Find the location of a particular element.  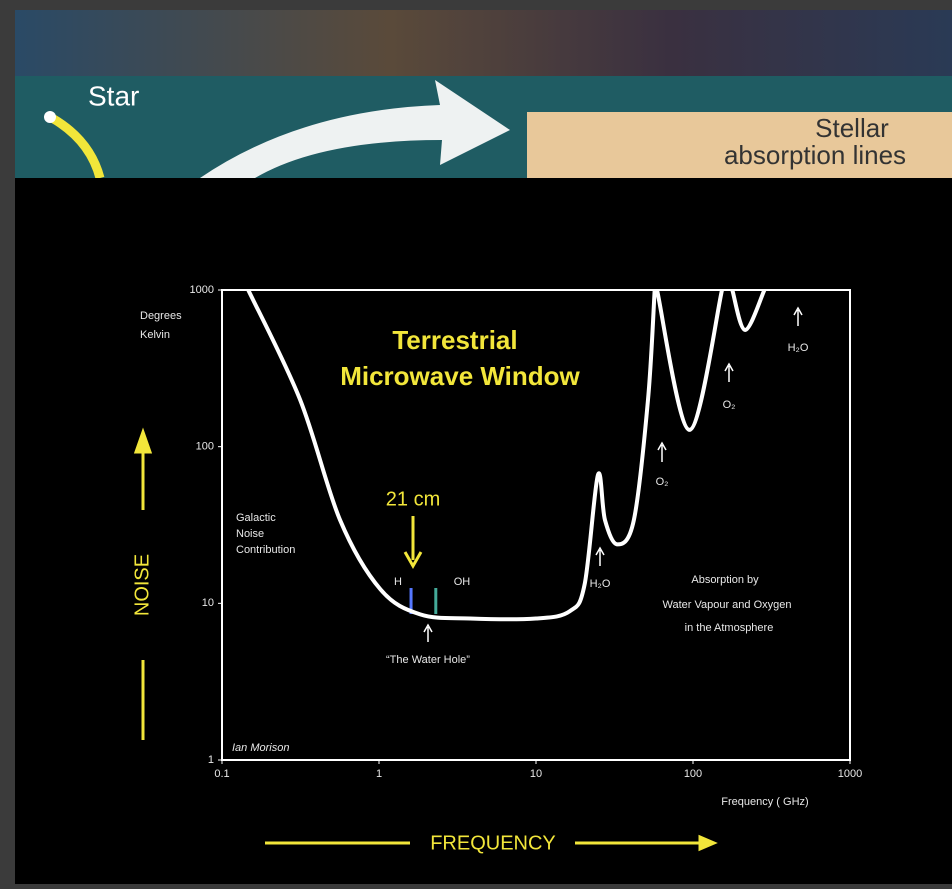

x-axis-label: FREQUENCY is located at coordinates (493, 843).